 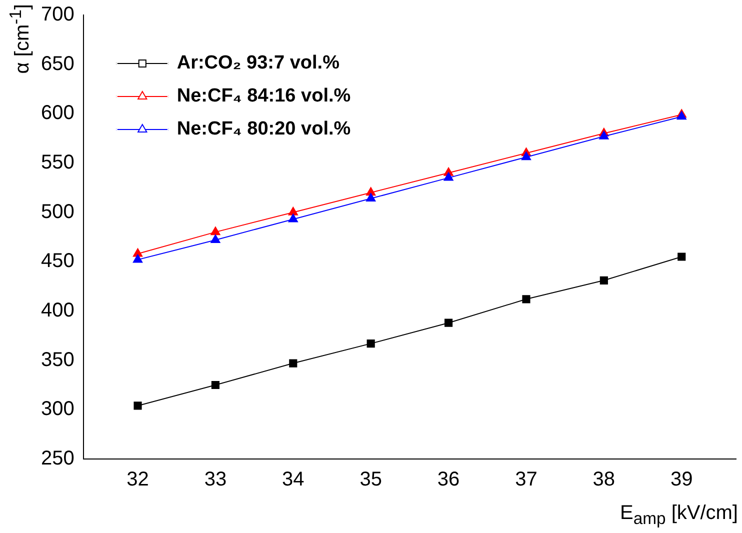 I want to click on x-tick-label: 33, so click(x=215, y=479).